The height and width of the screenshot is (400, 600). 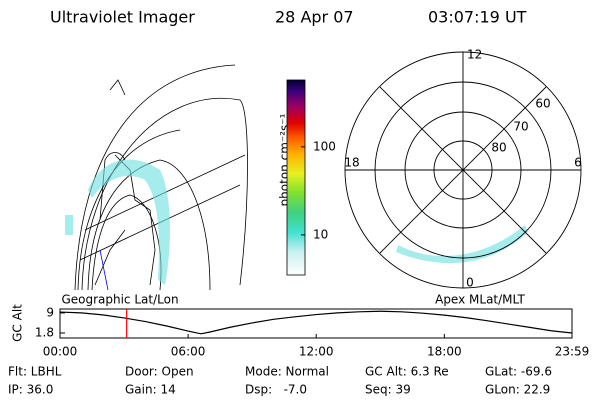 What do you see at coordinates (188, 352) in the screenshot?
I see `x-tick-label: 06:00` at bounding box center [188, 352].